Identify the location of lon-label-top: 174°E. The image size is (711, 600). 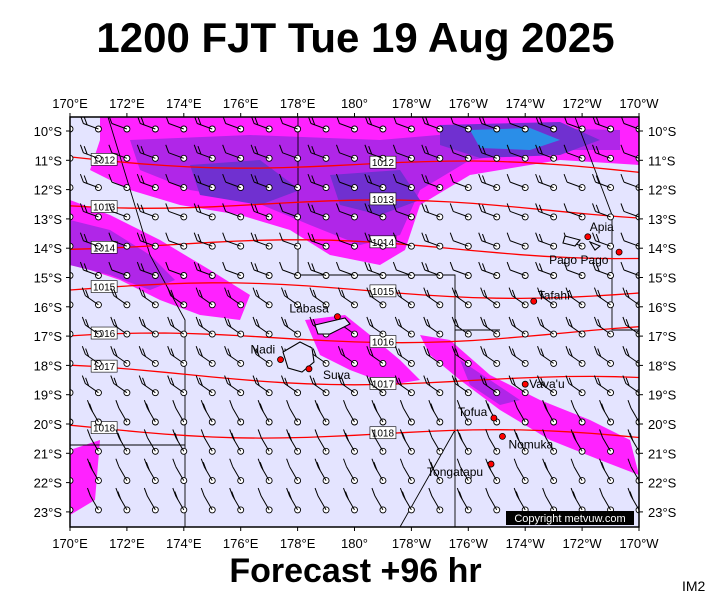
(184, 103).